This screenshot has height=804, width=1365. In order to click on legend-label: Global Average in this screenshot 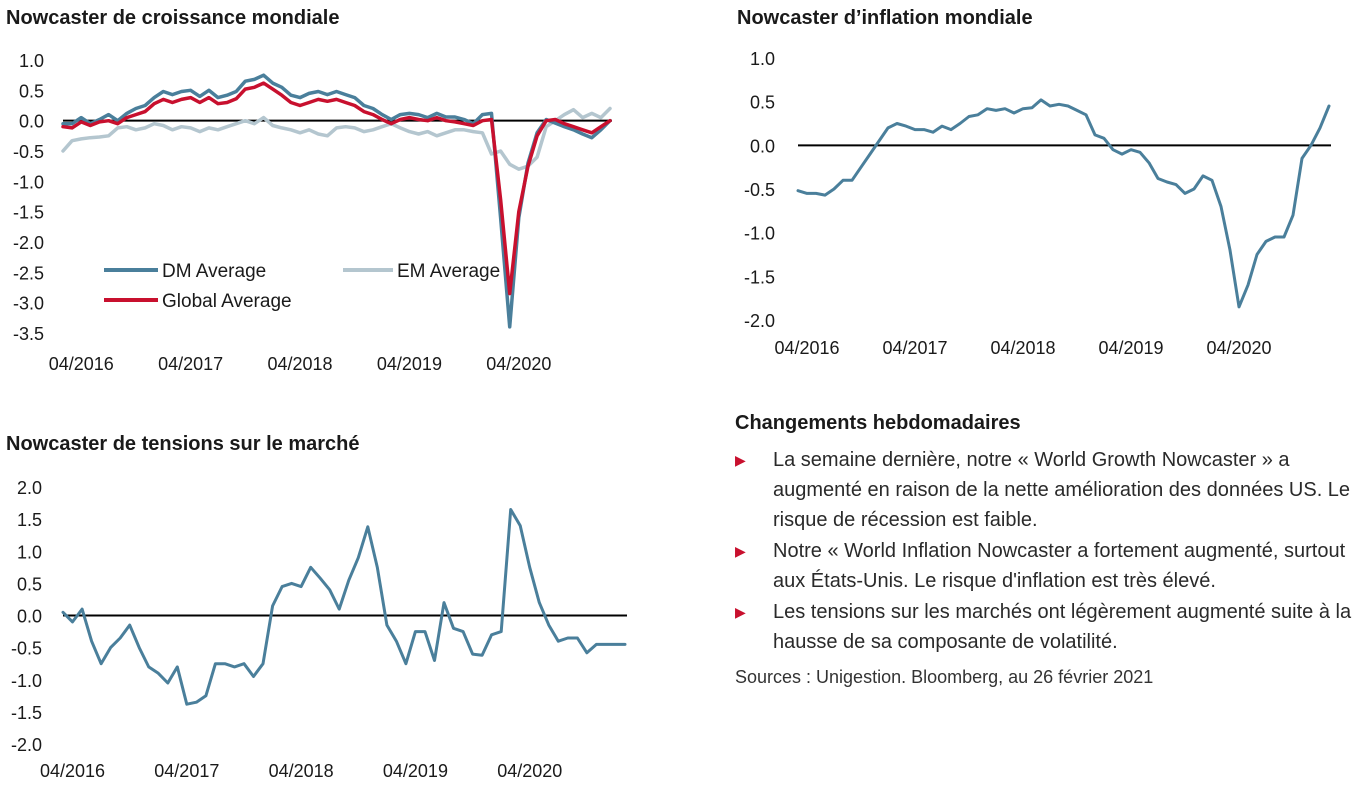, I will do `click(227, 301)`.